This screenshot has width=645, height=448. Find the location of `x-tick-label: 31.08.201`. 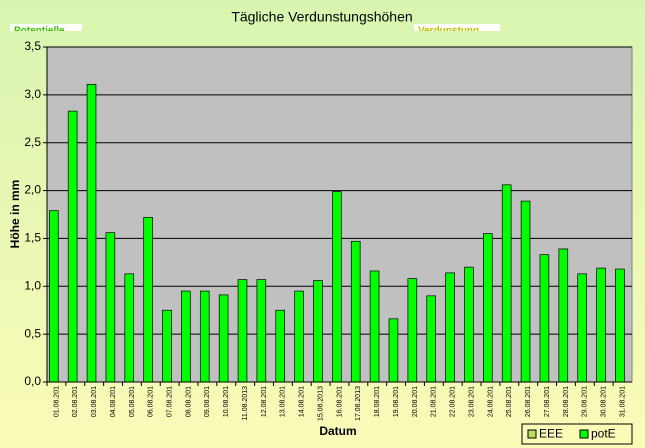

x-tick-label: 31.08.201 is located at coordinates (622, 401).